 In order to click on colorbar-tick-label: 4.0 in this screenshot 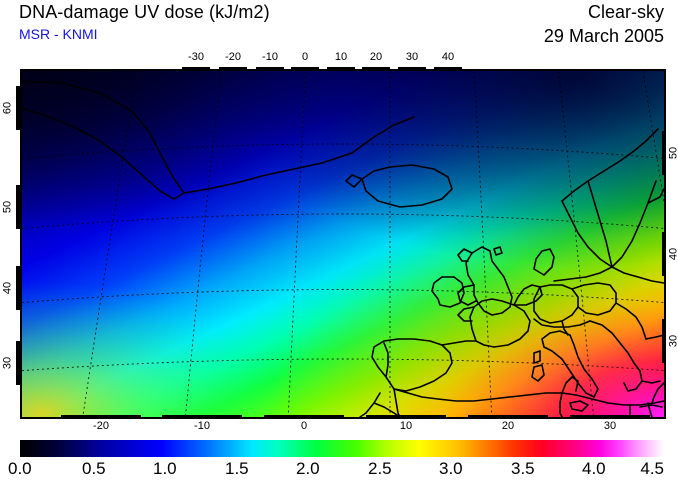, I will do `click(594, 468)`.